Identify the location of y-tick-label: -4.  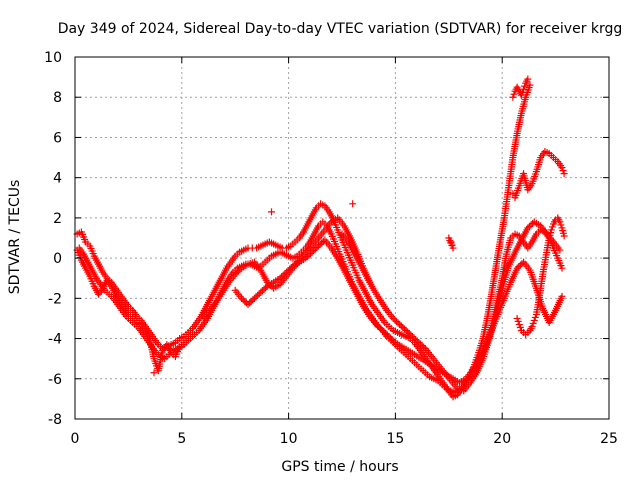
(55, 340).